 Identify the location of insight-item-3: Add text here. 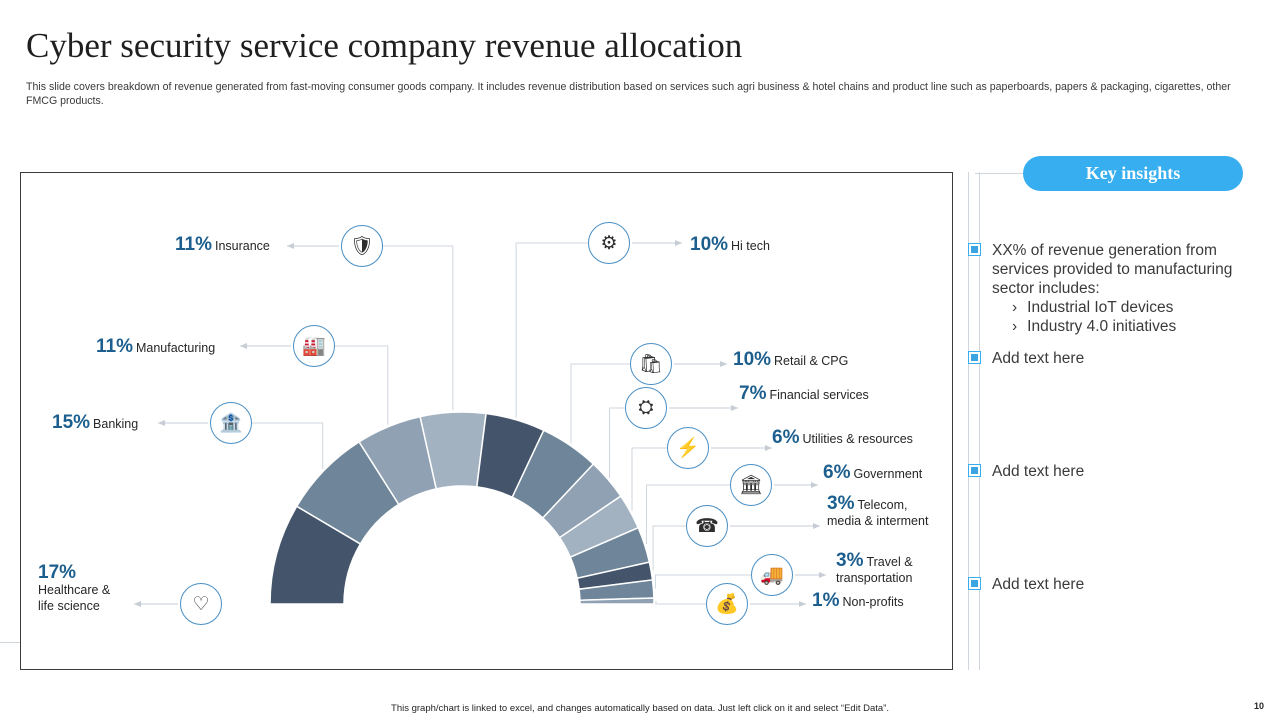
(1105, 471).